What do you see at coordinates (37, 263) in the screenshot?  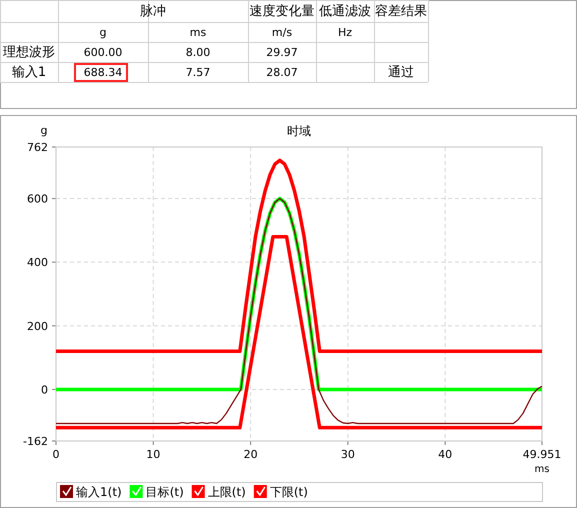 I see `y-tick-label: 400` at bounding box center [37, 263].